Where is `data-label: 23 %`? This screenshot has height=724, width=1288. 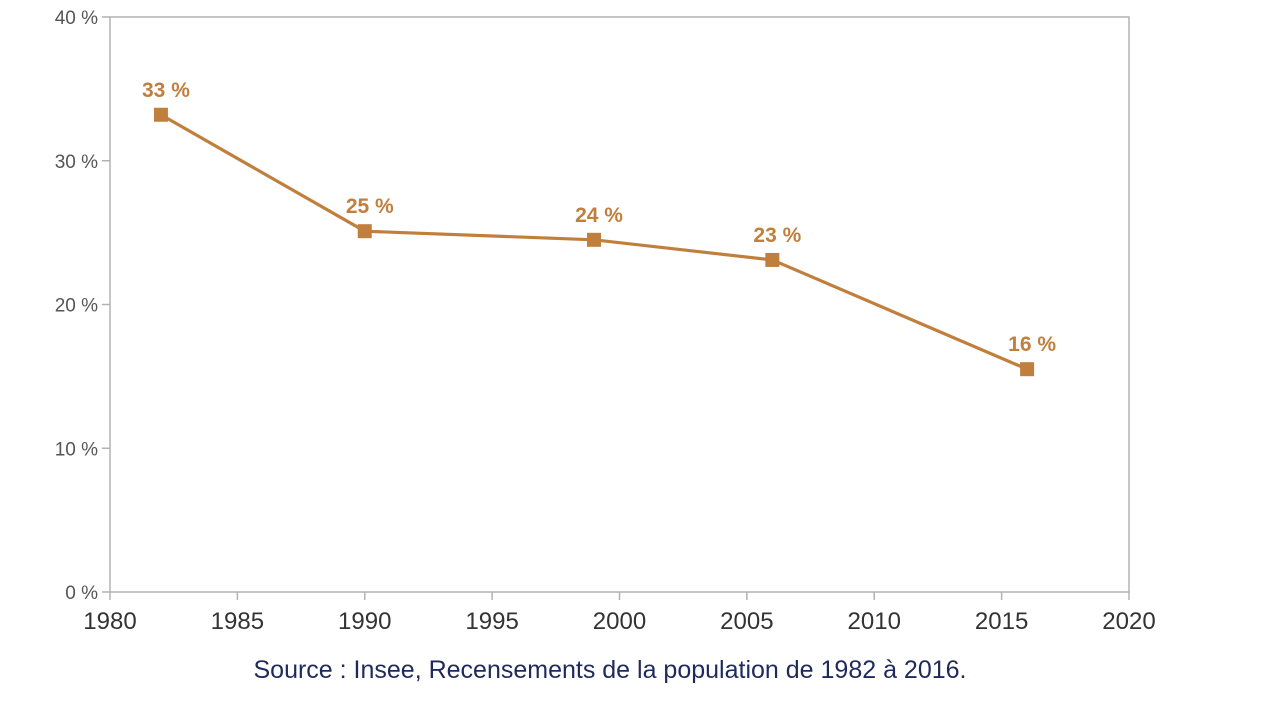
data-label: 23 % is located at coordinates (777, 235).